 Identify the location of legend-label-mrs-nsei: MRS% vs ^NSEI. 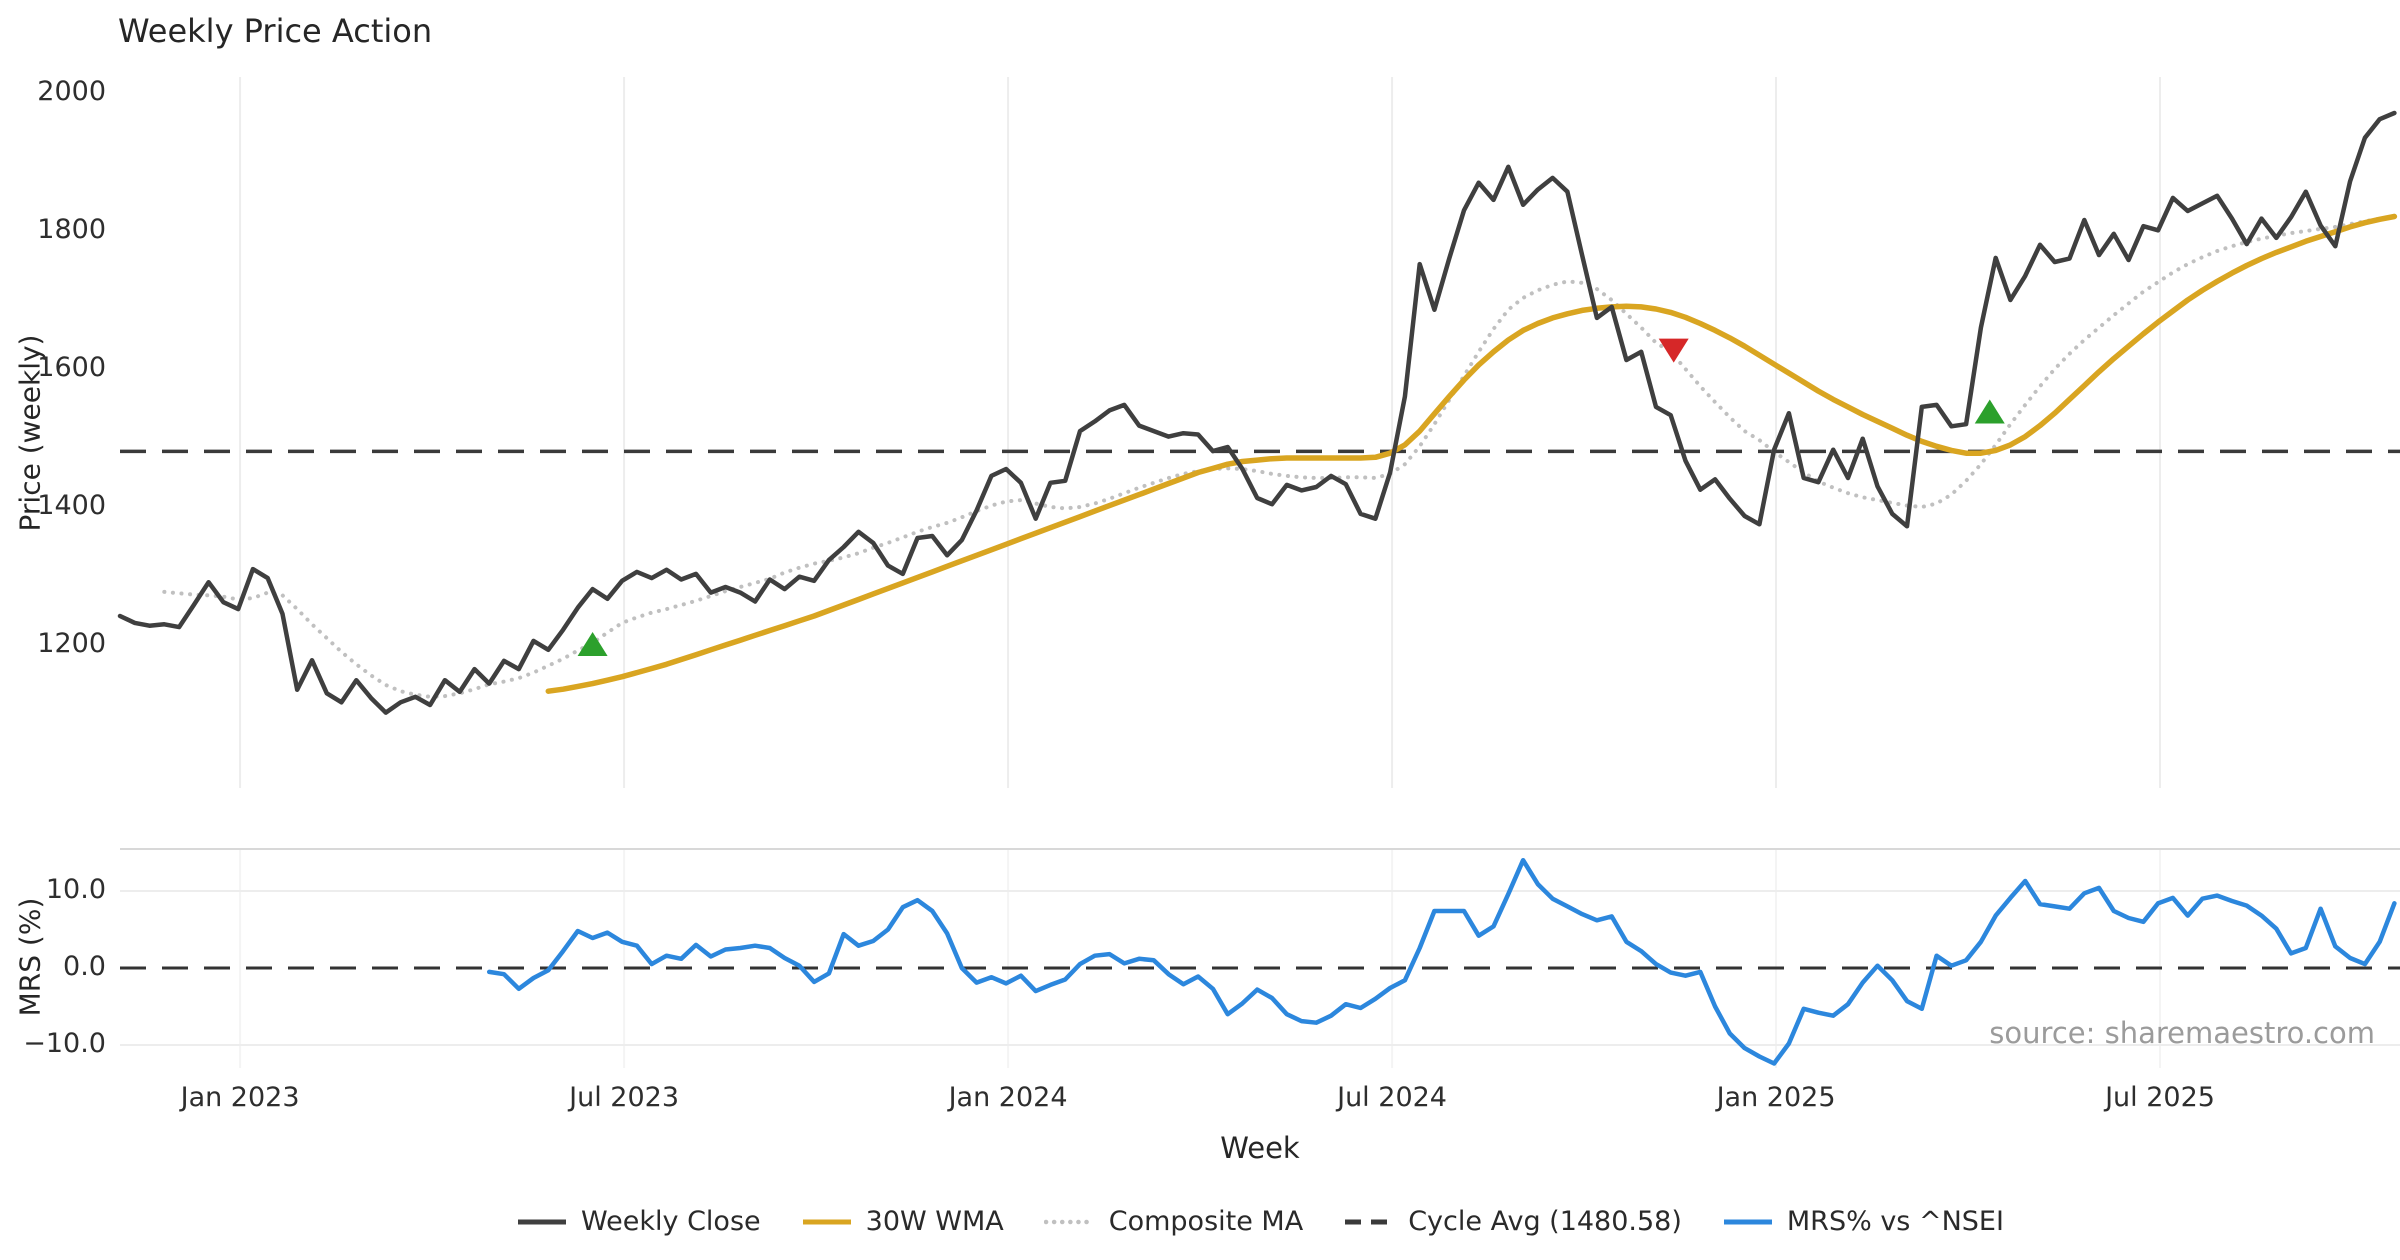
(1895, 1221).